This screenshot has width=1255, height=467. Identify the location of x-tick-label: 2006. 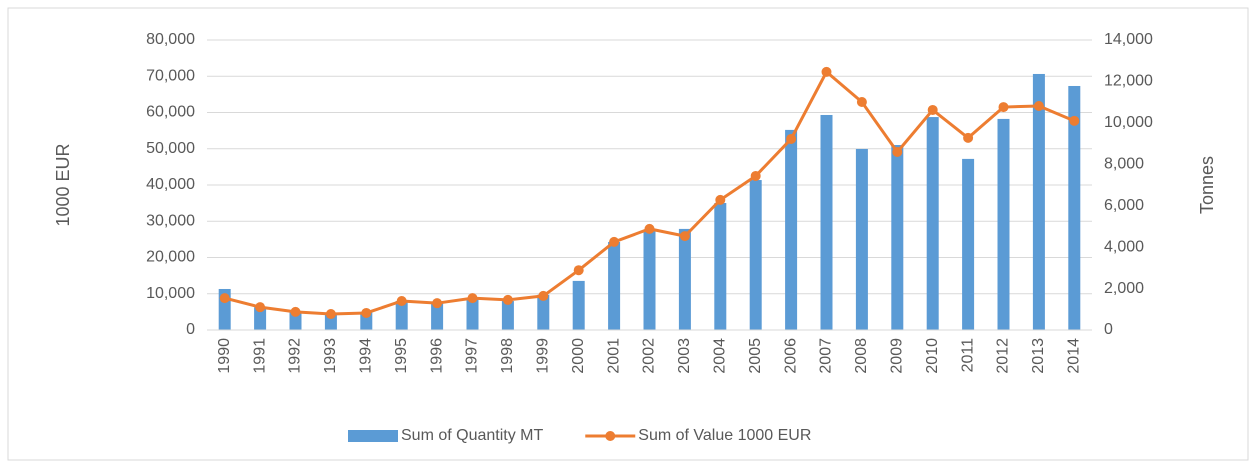
(790, 356).